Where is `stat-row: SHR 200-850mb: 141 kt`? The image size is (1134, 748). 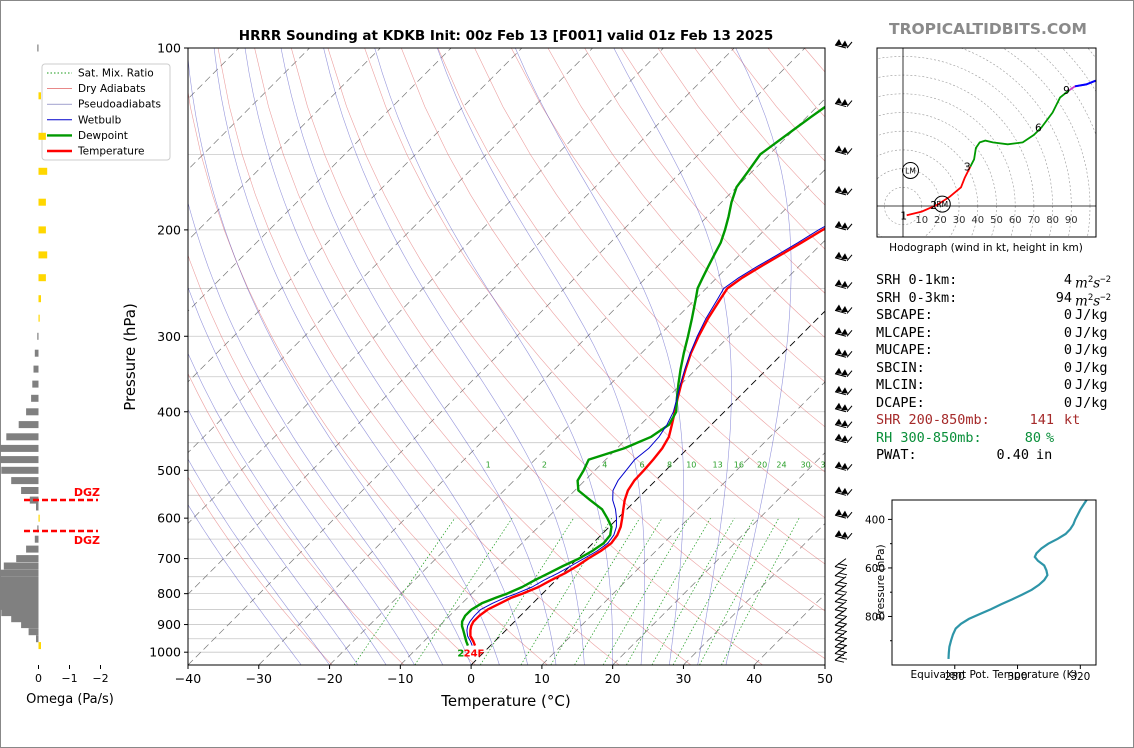 stat-row: SHR 200-850mb: 141 kt is located at coordinates (991, 421).